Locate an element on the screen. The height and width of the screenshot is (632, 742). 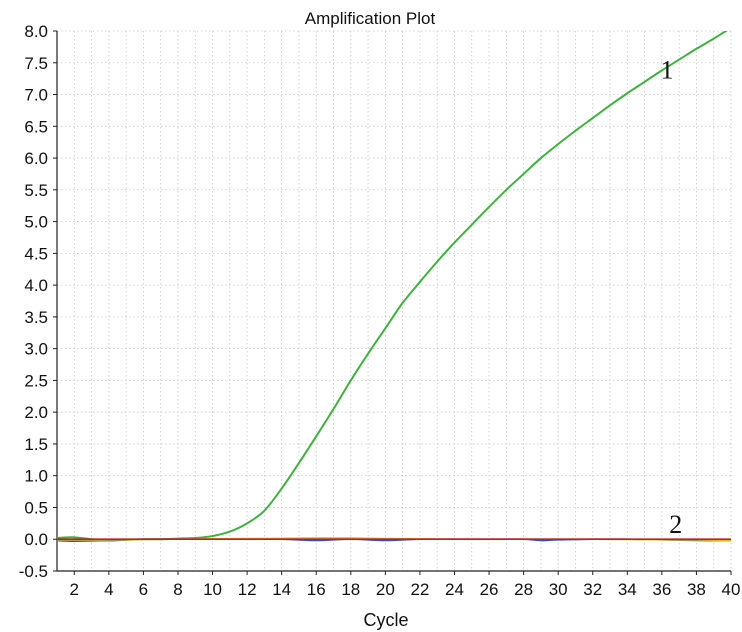
y-tick-label: 2.0 is located at coordinates (36, 412).